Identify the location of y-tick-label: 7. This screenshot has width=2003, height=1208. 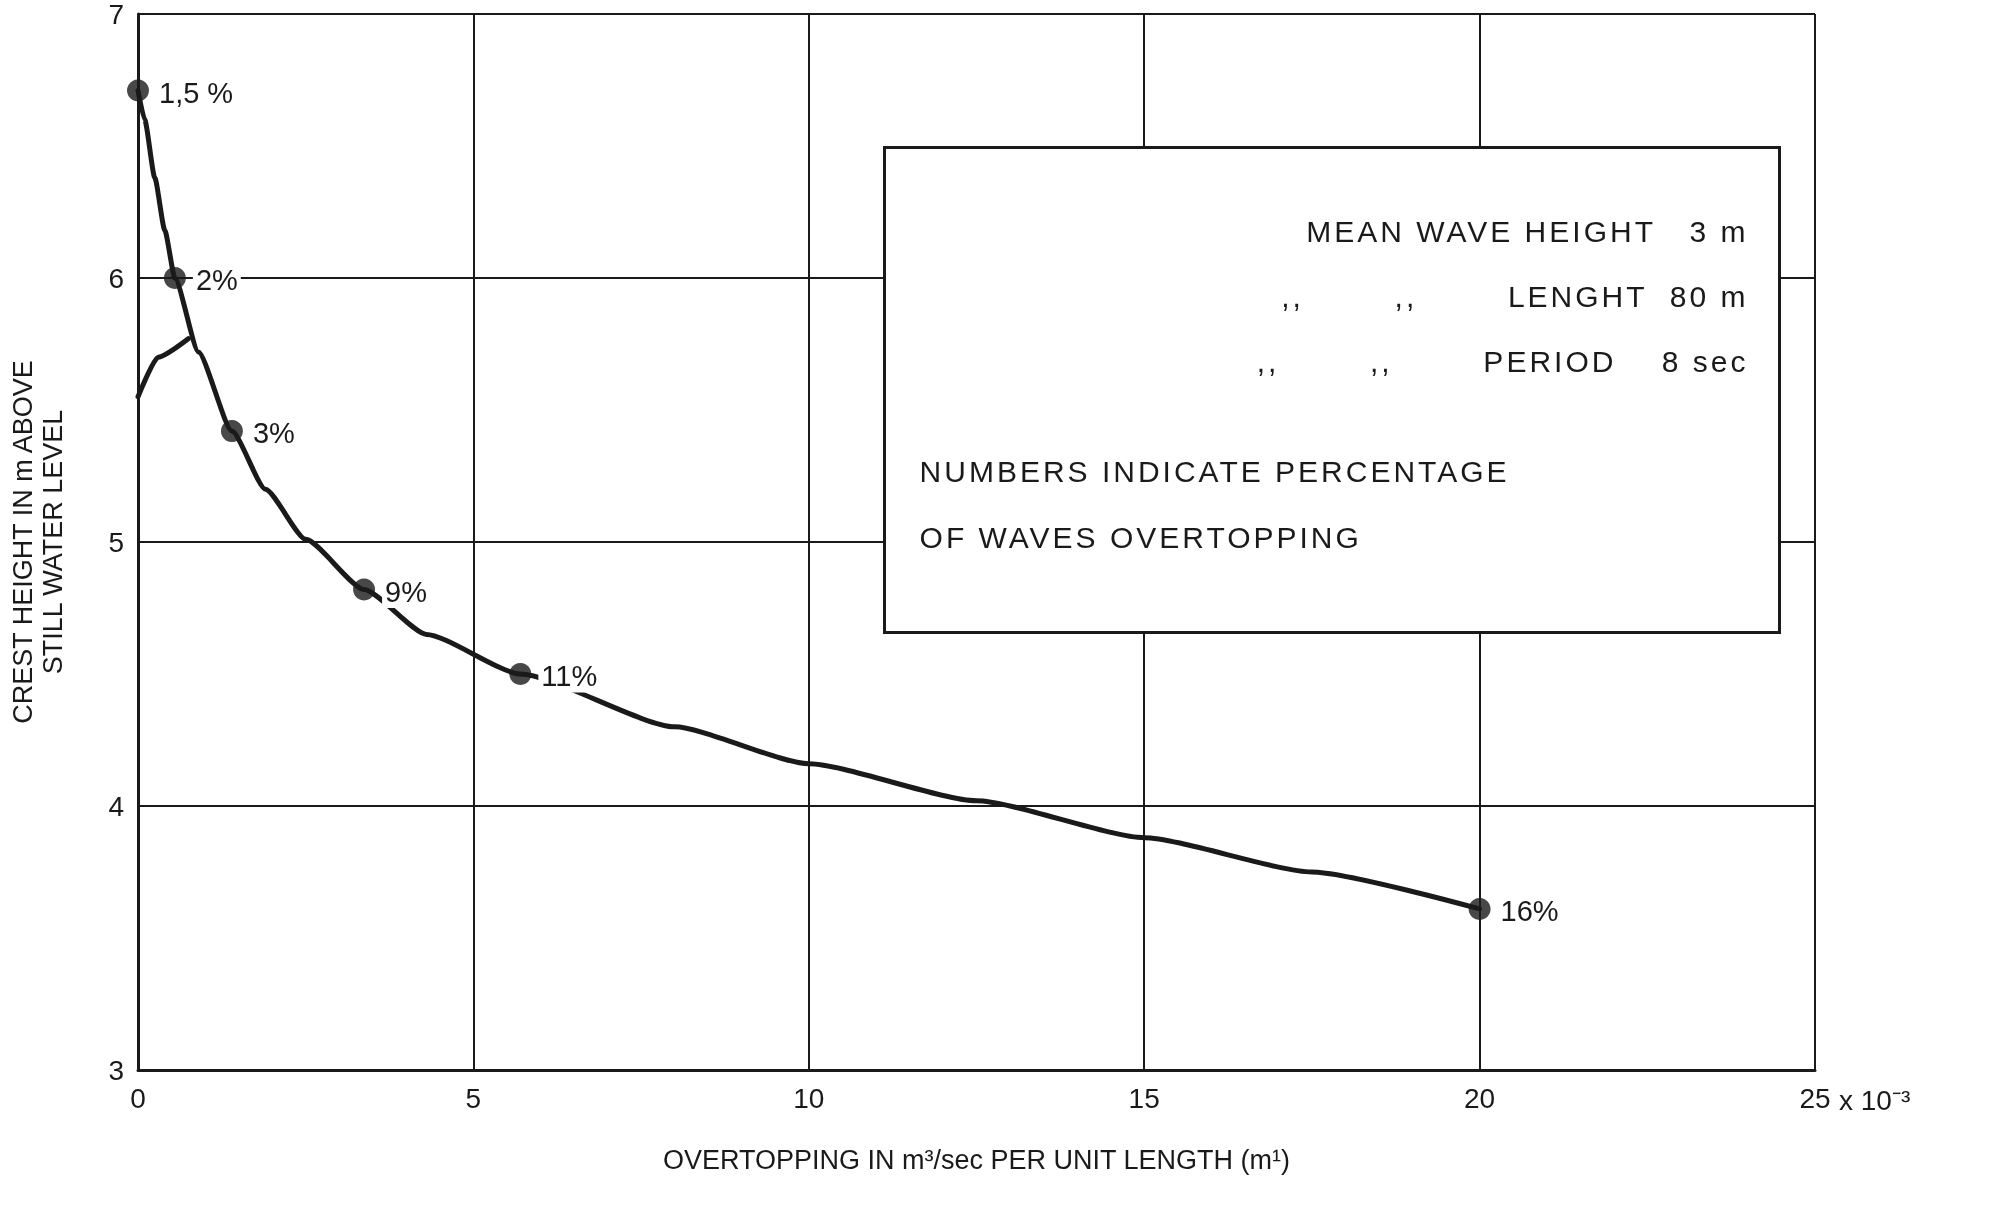
(116, 15).